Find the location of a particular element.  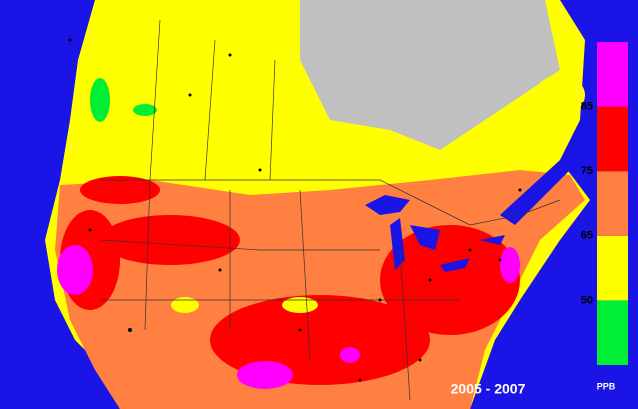

legend: 50 65 75 85 is located at coordinates (604, 203).